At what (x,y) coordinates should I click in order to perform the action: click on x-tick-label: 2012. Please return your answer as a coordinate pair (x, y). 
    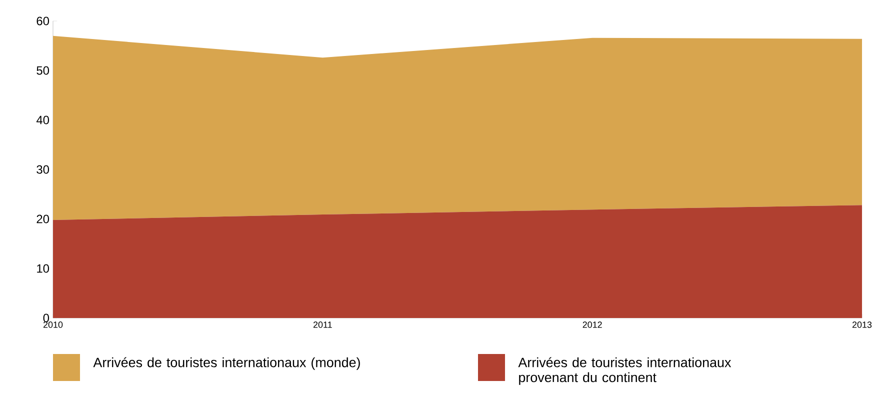
    Looking at the image, I should click on (592, 325).